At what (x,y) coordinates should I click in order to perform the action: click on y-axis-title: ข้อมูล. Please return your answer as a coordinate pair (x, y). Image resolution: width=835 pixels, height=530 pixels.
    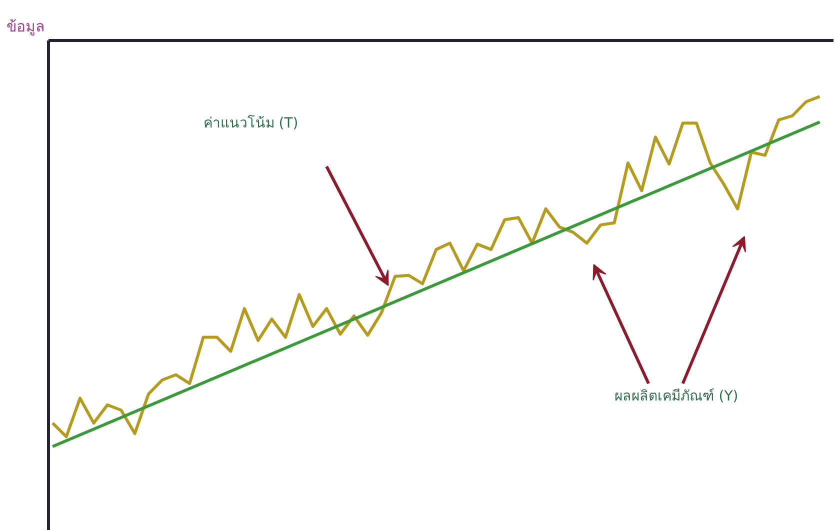
    Looking at the image, I should click on (25, 27).